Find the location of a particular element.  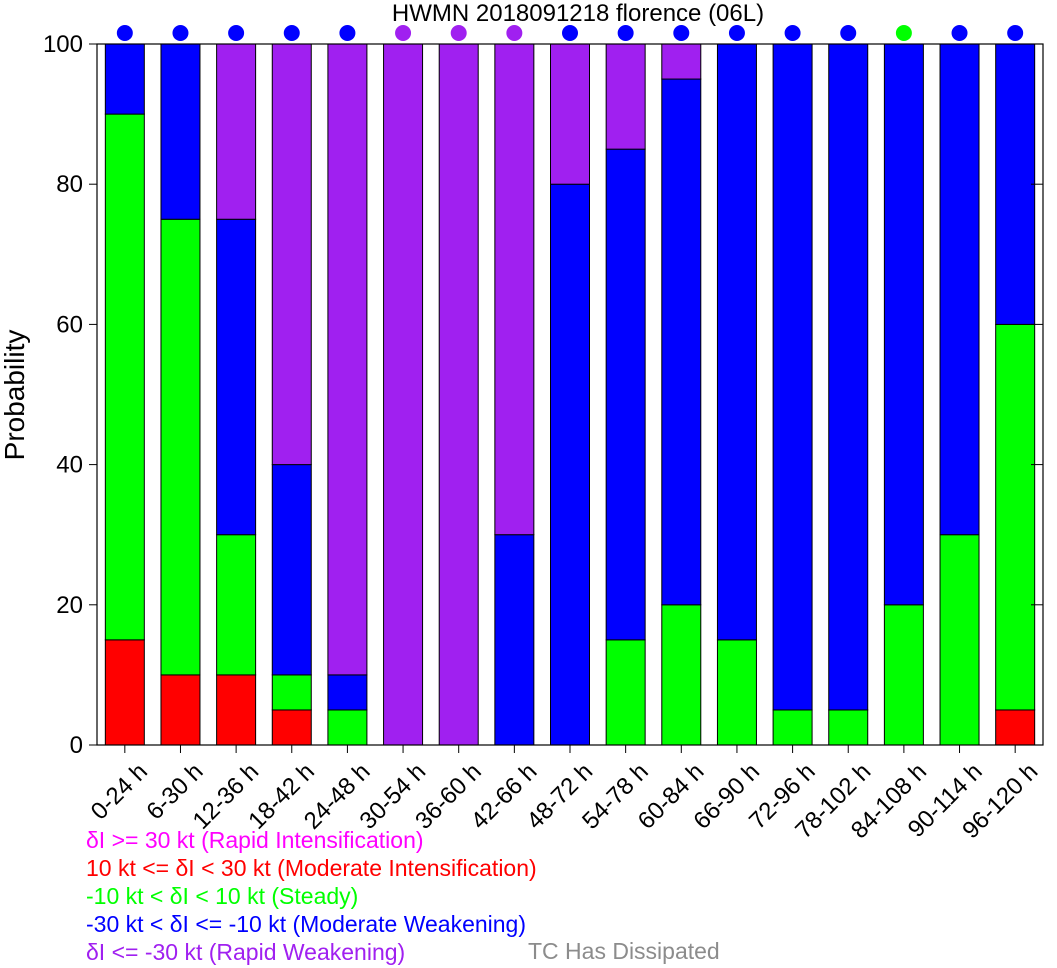

top-markers-group is located at coordinates (570, 33).